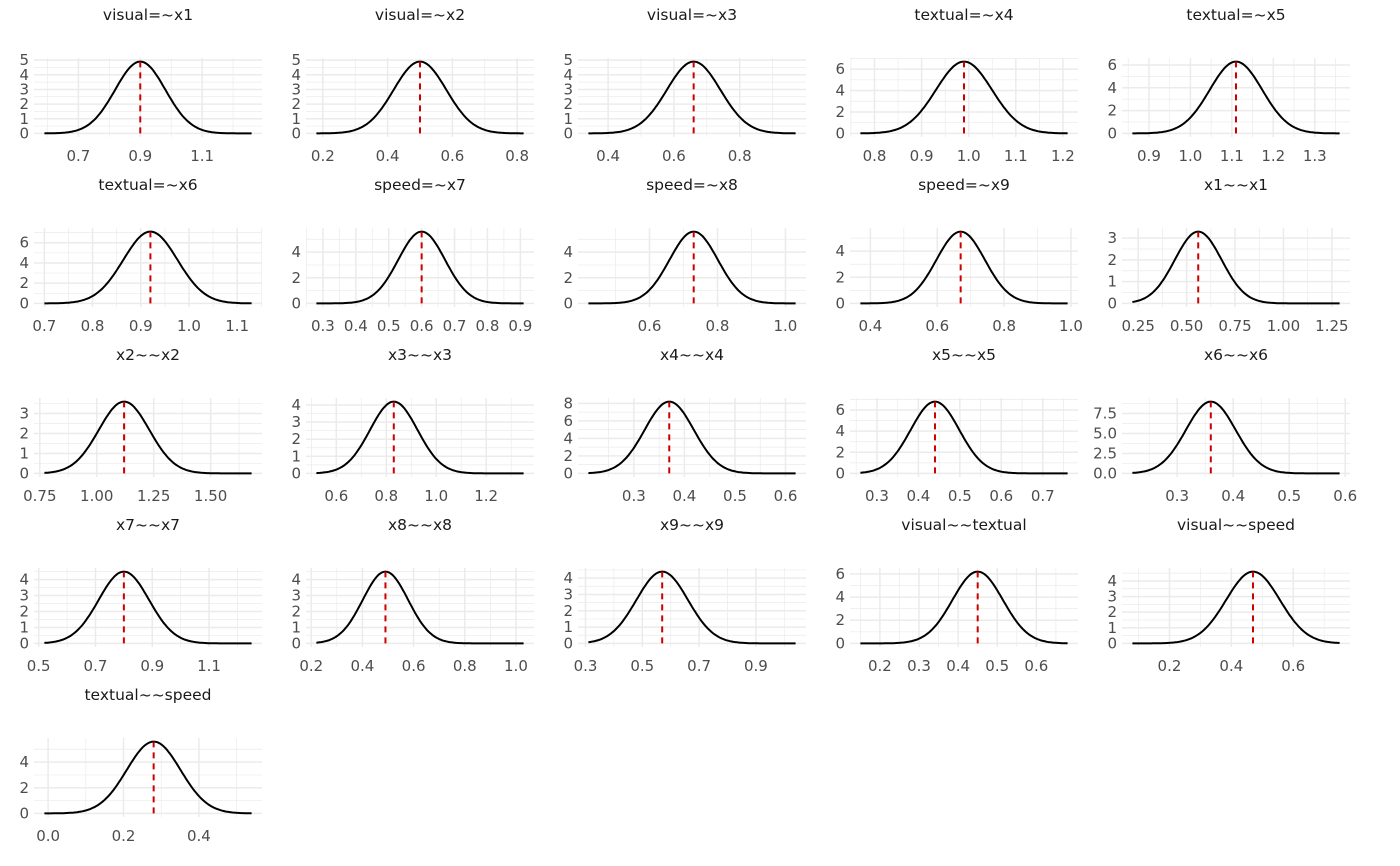 Image resolution: width=1400 pixels, height=866 pixels. I want to click on panel-title: visual=~x1, so click(148, 15).